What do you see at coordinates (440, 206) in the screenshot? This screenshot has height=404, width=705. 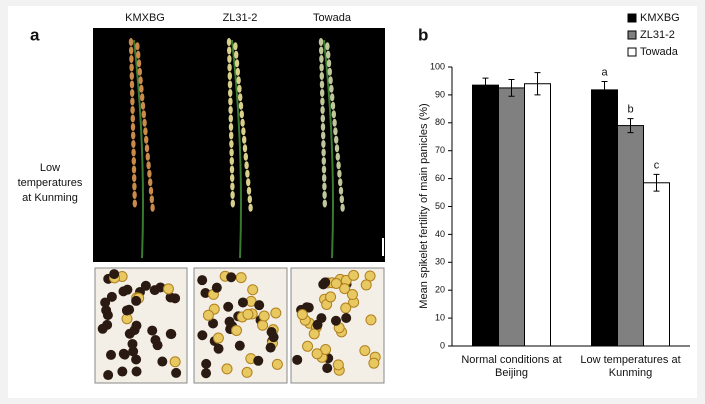 I see `y-tick-label: 50` at bounding box center [440, 206].